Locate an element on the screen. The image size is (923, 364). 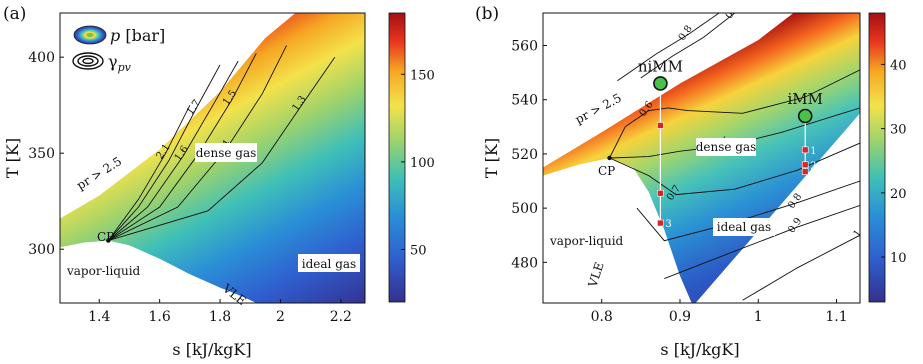
vapor-liquid-label-b: vapor-liquid is located at coordinates (586, 241).